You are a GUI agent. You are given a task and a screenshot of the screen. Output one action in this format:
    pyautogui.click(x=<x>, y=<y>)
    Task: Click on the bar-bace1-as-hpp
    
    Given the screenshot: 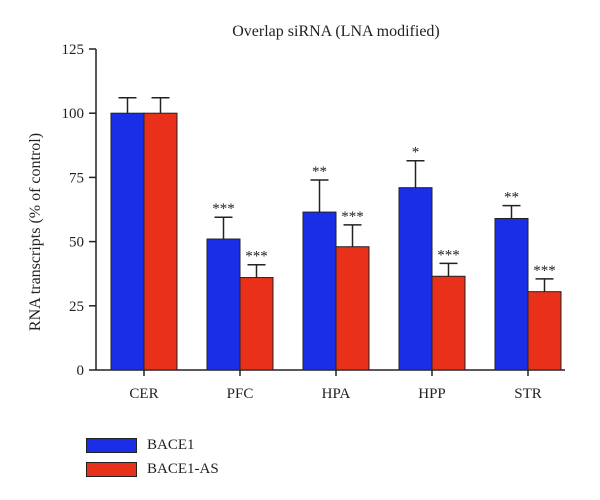 What is the action you would take?
    pyautogui.click(x=448, y=323)
    